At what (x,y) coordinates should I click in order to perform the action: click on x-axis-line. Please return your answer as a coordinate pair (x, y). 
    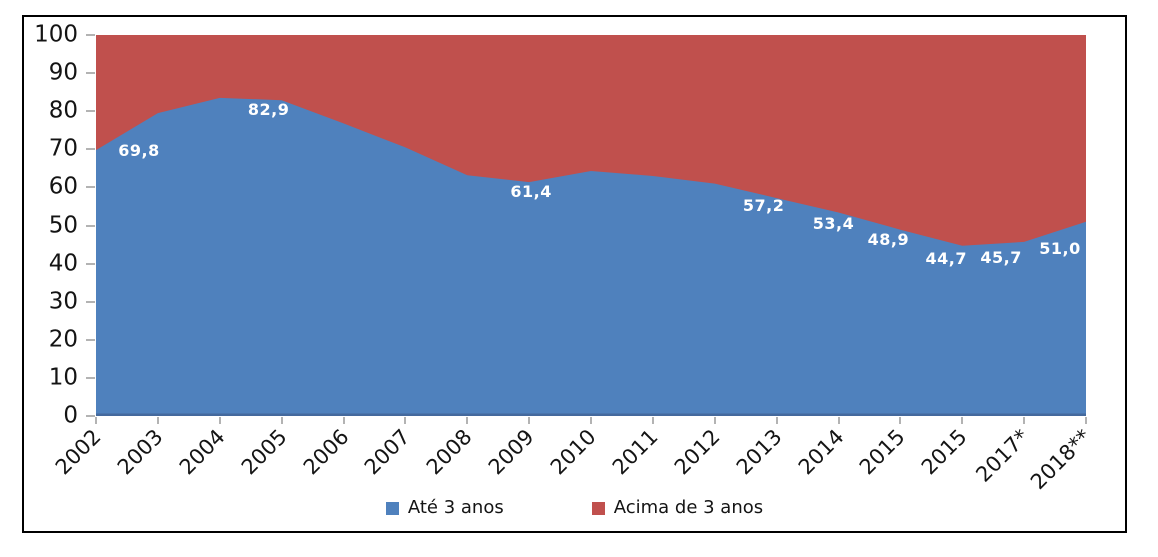
    Looking at the image, I should click on (591, 414).